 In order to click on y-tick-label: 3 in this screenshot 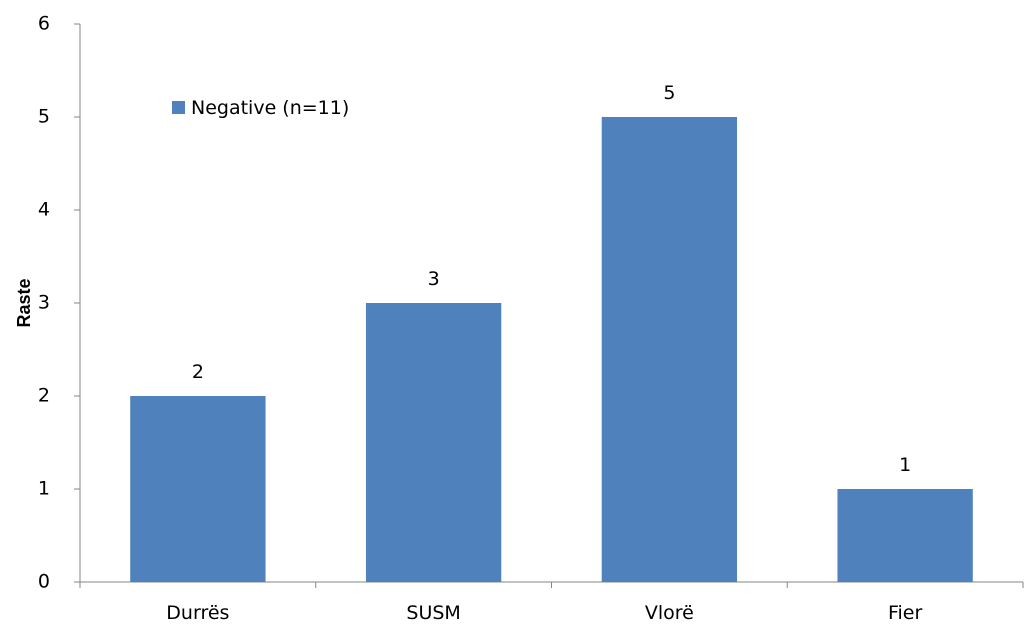, I will do `click(44, 303)`.